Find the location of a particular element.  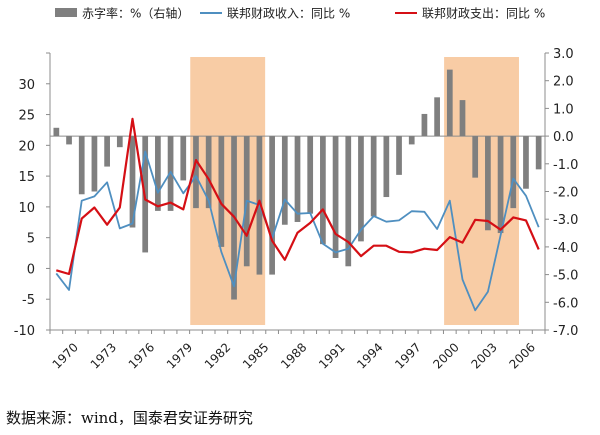

right-tick-label: -3.0 is located at coordinates (565, 220).